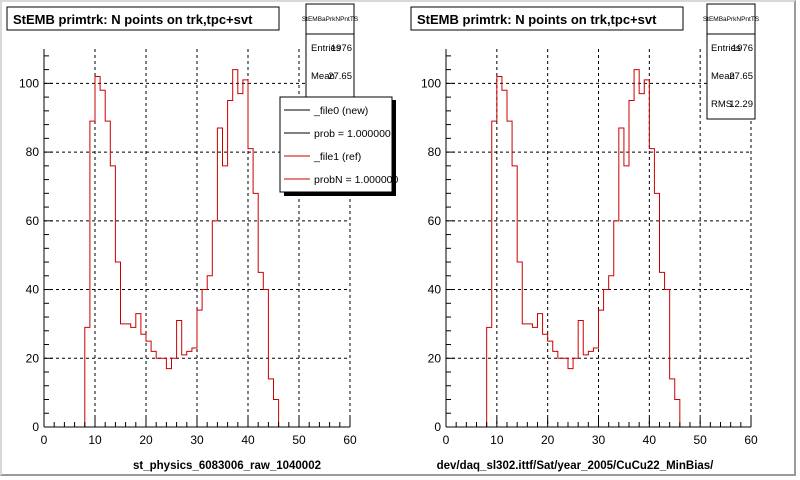  What do you see at coordinates (356, 180) in the screenshot?
I see `legend-label-3: probN = 1.000000` at bounding box center [356, 180].